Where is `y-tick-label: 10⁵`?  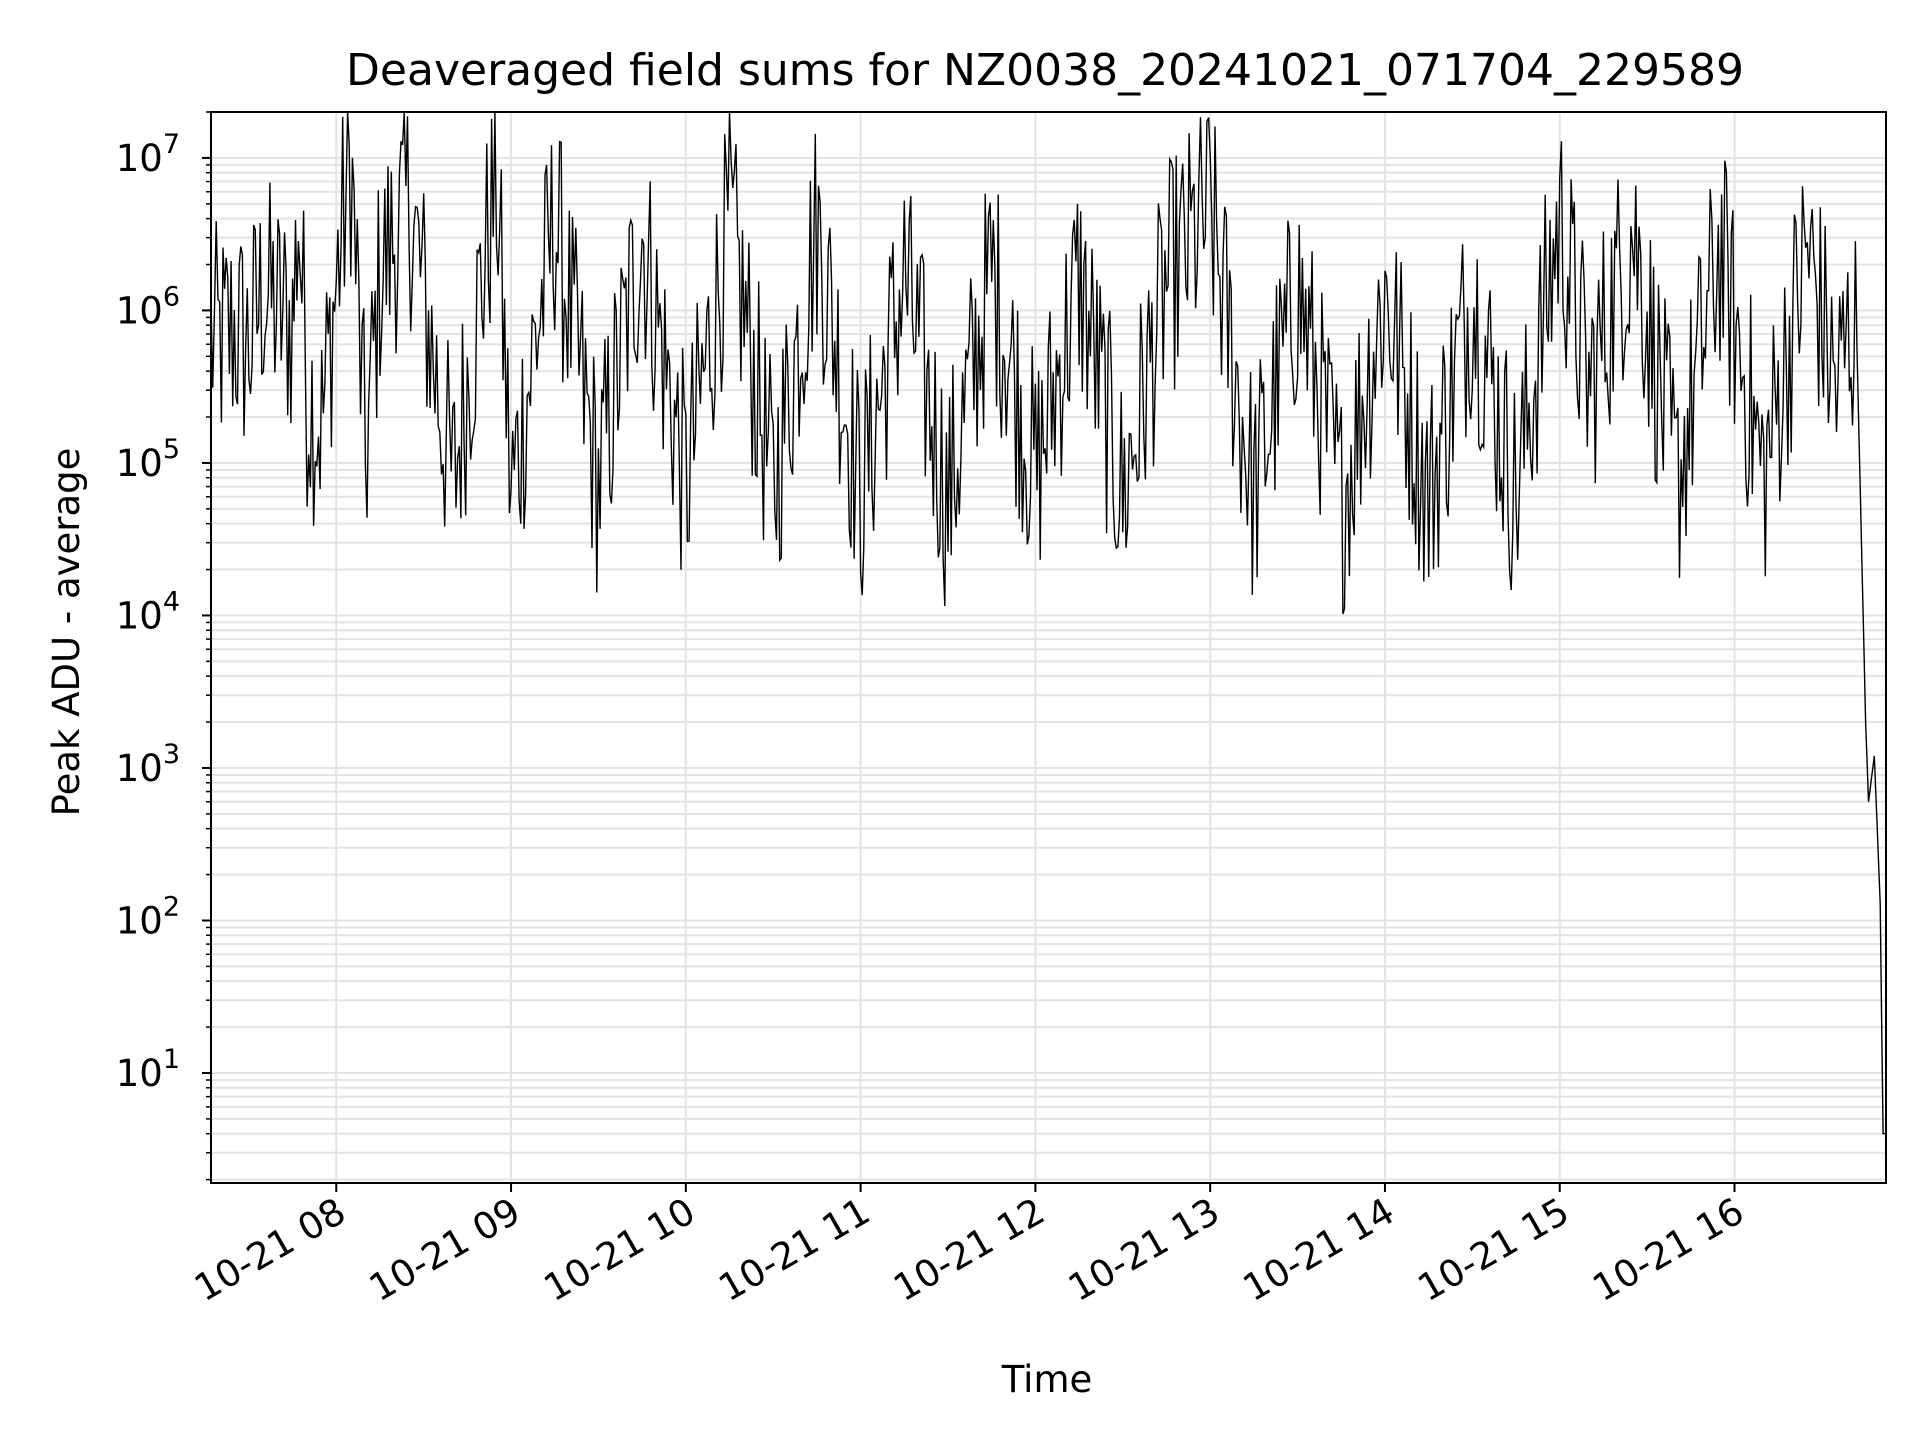
y-tick-label: 10⁵ is located at coordinates (148, 459).